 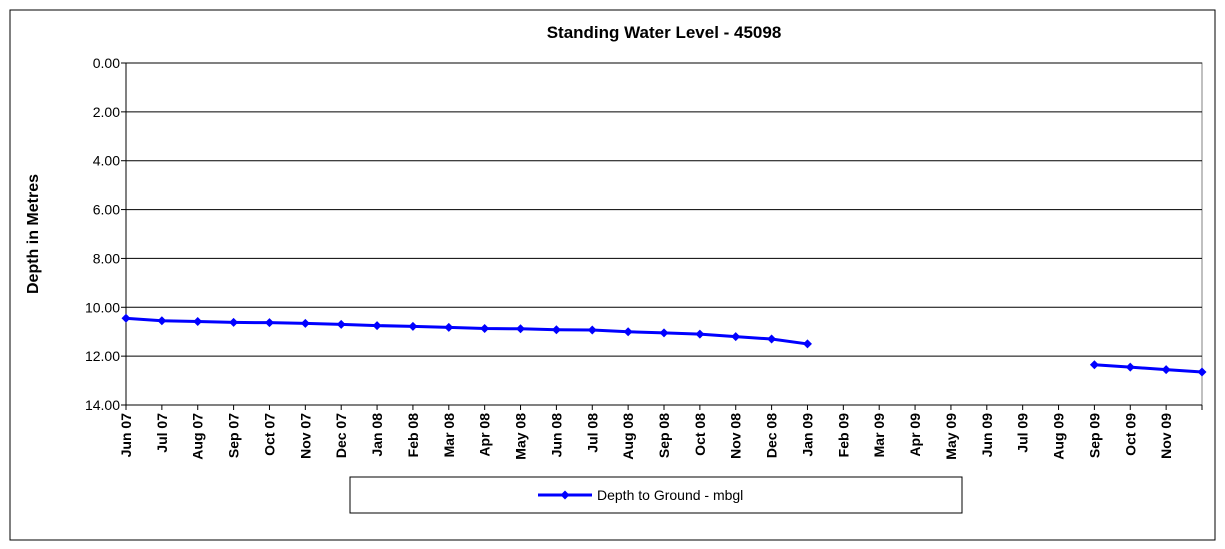 What do you see at coordinates (126, 435) in the screenshot?
I see `x-tick-label: Jun 07` at bounding box center [126, 435].